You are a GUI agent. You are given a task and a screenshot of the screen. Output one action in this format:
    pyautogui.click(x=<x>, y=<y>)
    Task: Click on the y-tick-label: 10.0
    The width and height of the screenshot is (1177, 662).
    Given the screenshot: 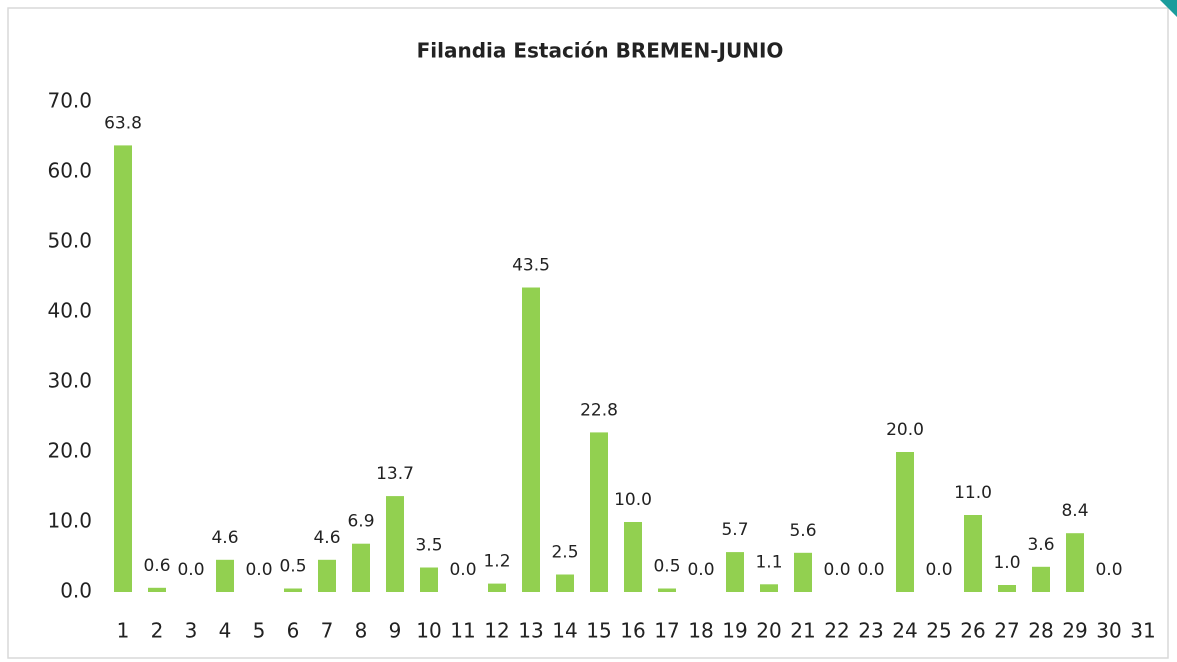 What is the action you would take?
    pyautogui.click(x=69, y=521)
    